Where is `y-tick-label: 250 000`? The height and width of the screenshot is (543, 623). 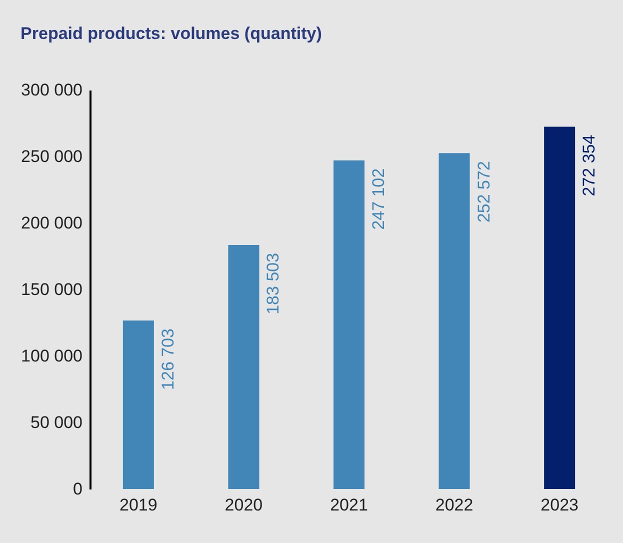
y-tick-label: 250 000 is located at coordinates (51, 156).